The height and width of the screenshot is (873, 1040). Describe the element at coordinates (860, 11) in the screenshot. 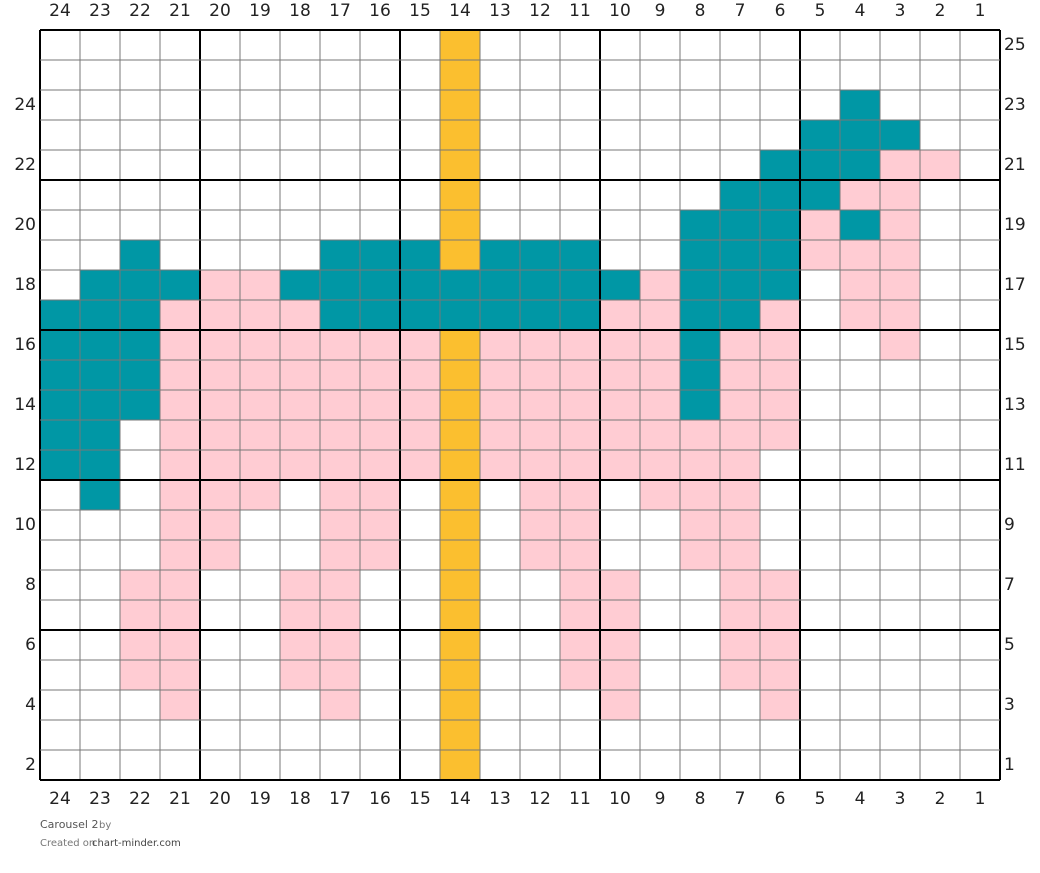

I see `column-label: 4` at that location.